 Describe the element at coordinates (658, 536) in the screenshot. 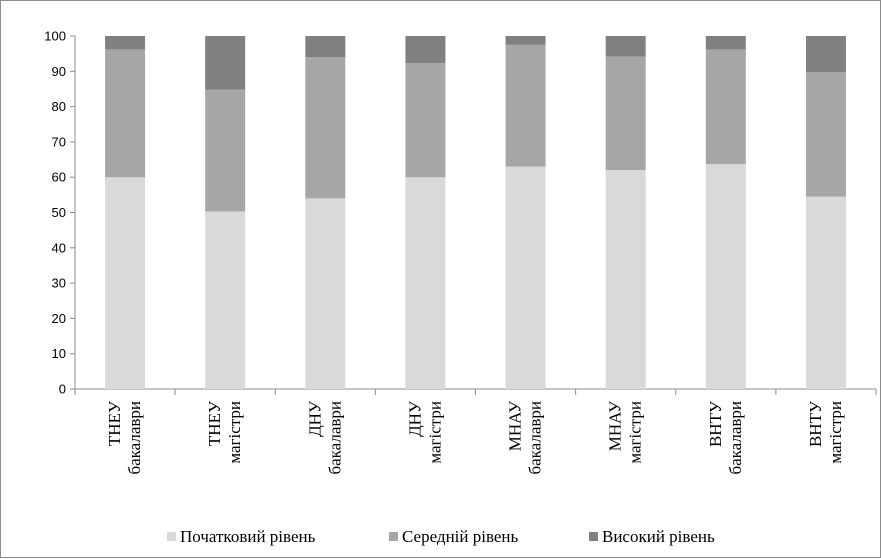

I see `legend-label: Високий рівень` at that location.